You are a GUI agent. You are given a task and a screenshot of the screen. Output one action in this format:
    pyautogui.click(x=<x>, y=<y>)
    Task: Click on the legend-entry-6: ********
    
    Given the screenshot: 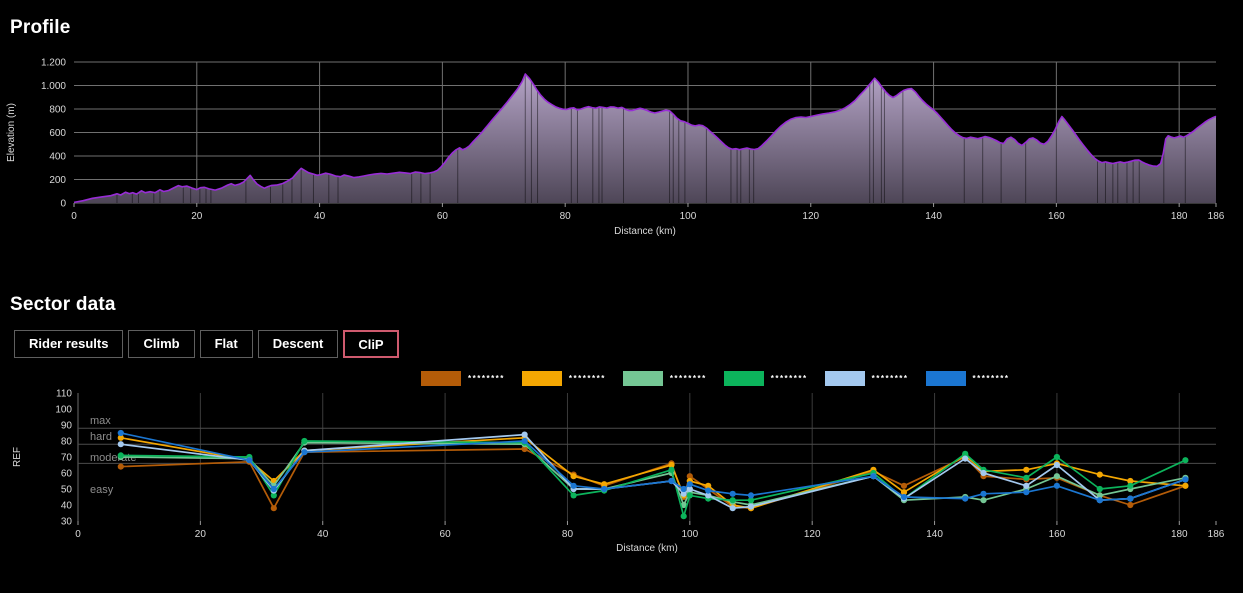 What is the action you would take?
    pyautogui.click(x=967, y=378)
    